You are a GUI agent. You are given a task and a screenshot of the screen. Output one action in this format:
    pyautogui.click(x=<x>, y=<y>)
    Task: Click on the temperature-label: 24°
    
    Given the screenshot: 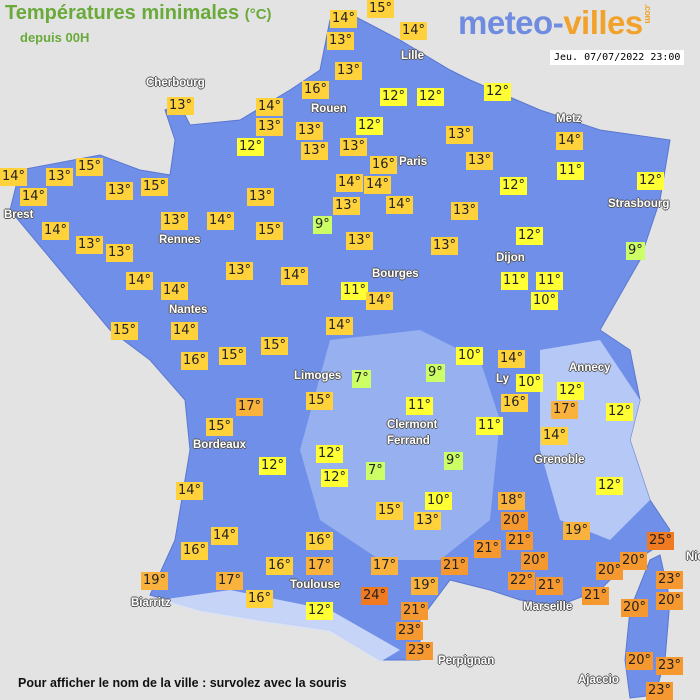 What is the action you would take?
    pyautogui.click(x=375, y=596)
    